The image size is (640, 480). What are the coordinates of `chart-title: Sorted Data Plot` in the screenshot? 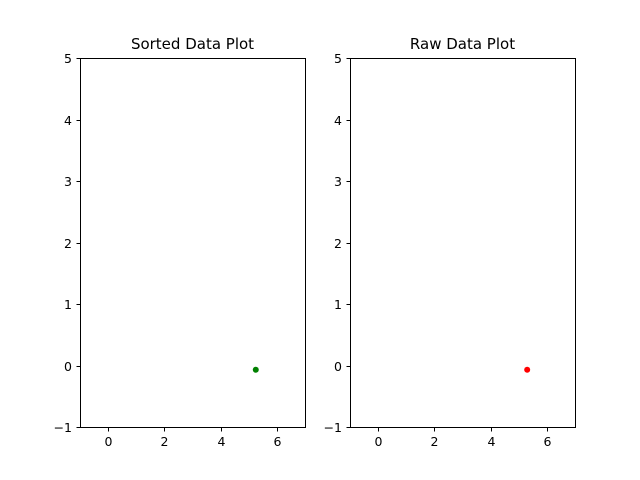 It's located at (192, 44).